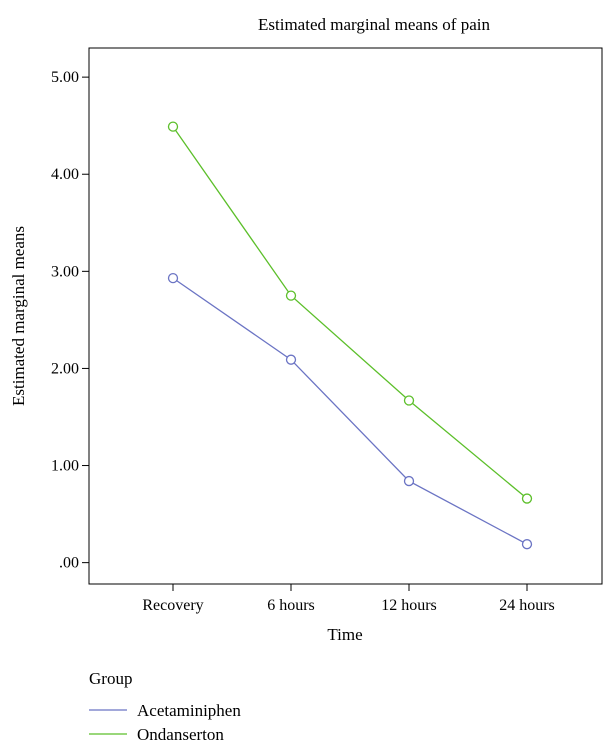 The width and height of the screenshot is (604, 745). What do you see at coordinates (65, 174) in the screenshot?
I see `y-tick-label: 4.00` at bounding box center [65, 174].